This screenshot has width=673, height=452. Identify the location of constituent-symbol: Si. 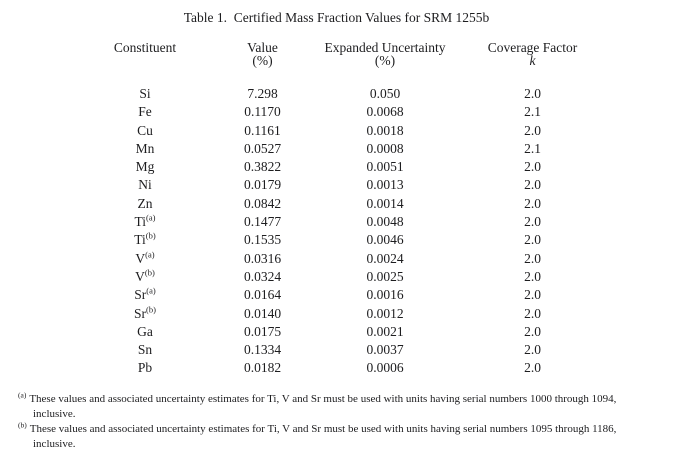
(145, 93).